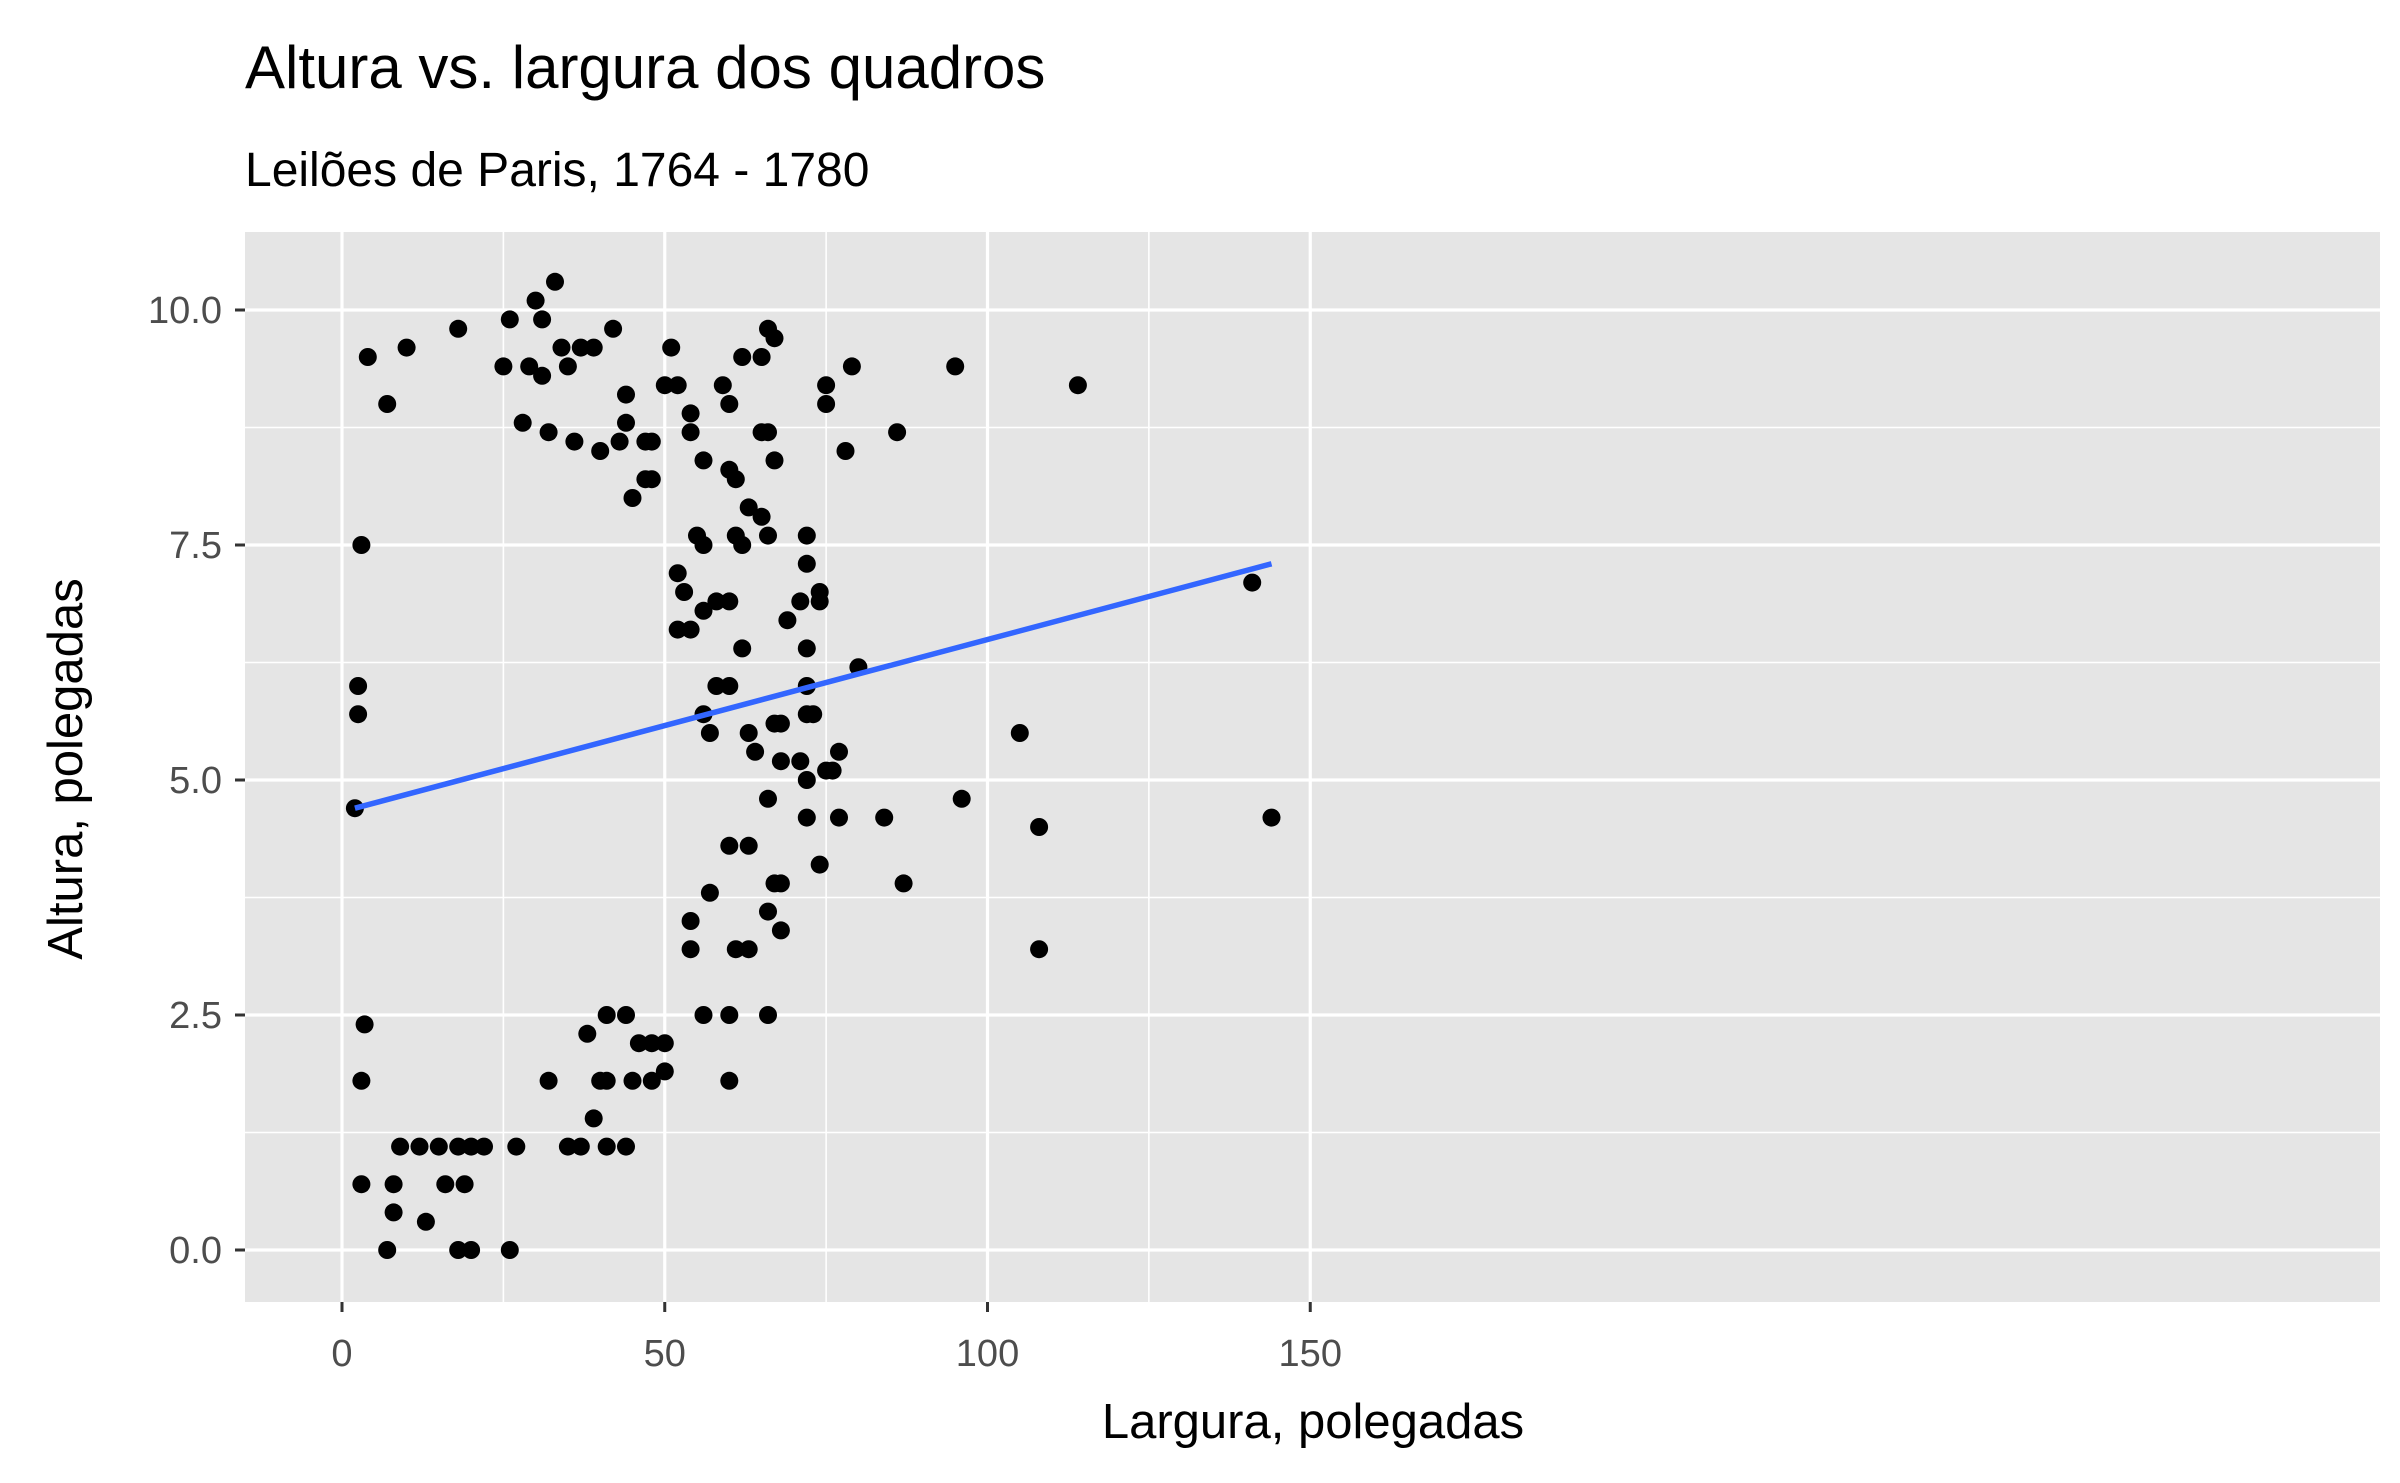 The height and width of the screenshot is (1483, 2400). What do you see at coordinates (665, 1354) in the screenshot?
I see `x-tick-label: 50` at bounding box center [665, 1354].